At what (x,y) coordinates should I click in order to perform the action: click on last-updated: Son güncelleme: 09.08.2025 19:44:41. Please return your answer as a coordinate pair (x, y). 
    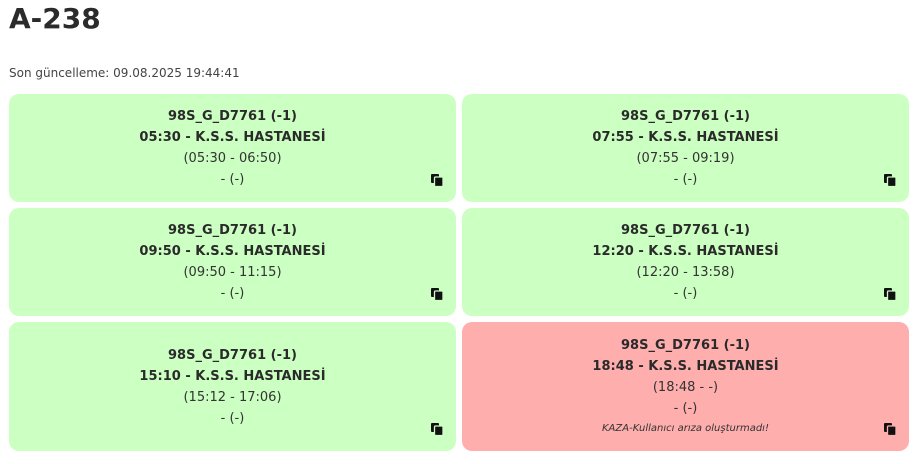
    Looking at the image, I should click on (124, 73).